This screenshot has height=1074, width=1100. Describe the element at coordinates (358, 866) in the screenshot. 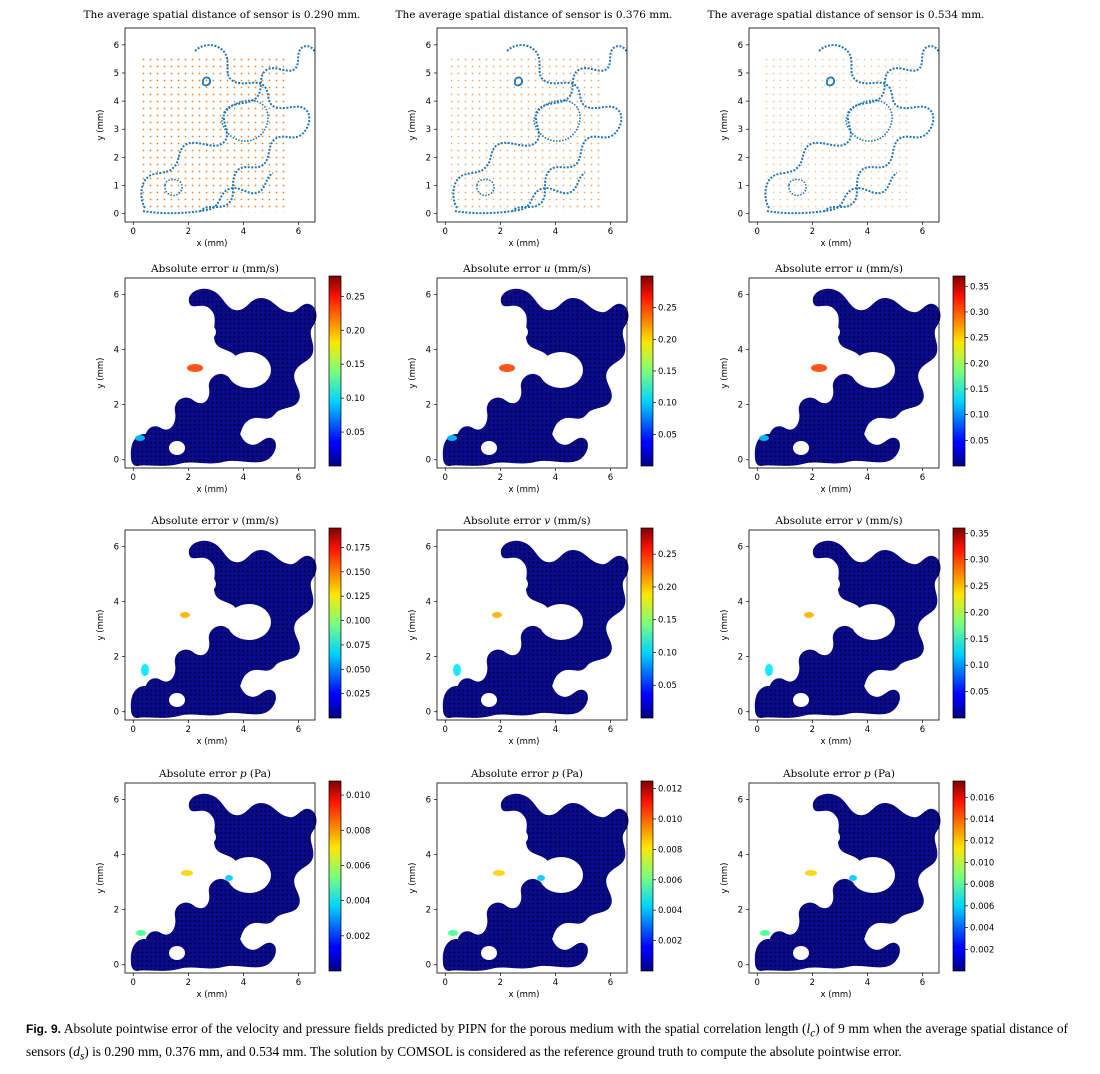

I see `colorbar-tick-label: 0.006` at that location.